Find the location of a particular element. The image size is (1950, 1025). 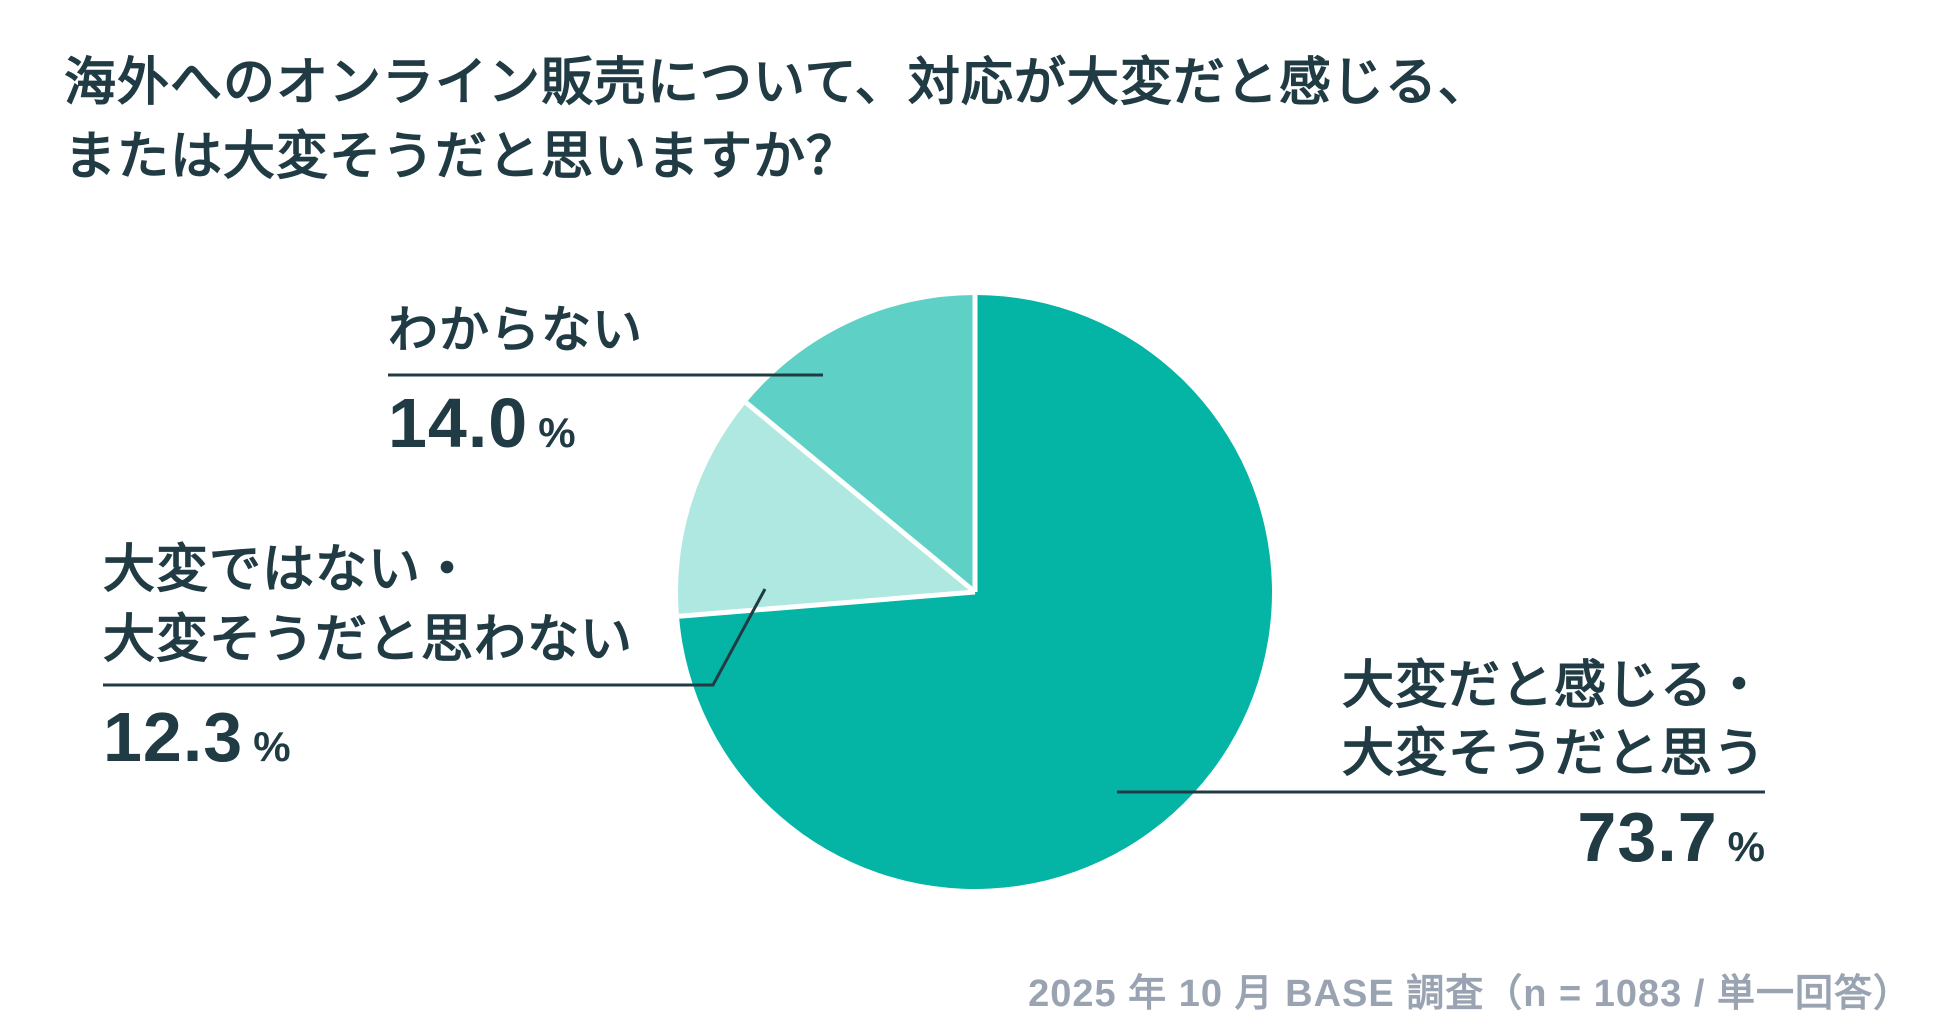

slice-value-hard: 73.7% is located at coordinates (1441, 837).